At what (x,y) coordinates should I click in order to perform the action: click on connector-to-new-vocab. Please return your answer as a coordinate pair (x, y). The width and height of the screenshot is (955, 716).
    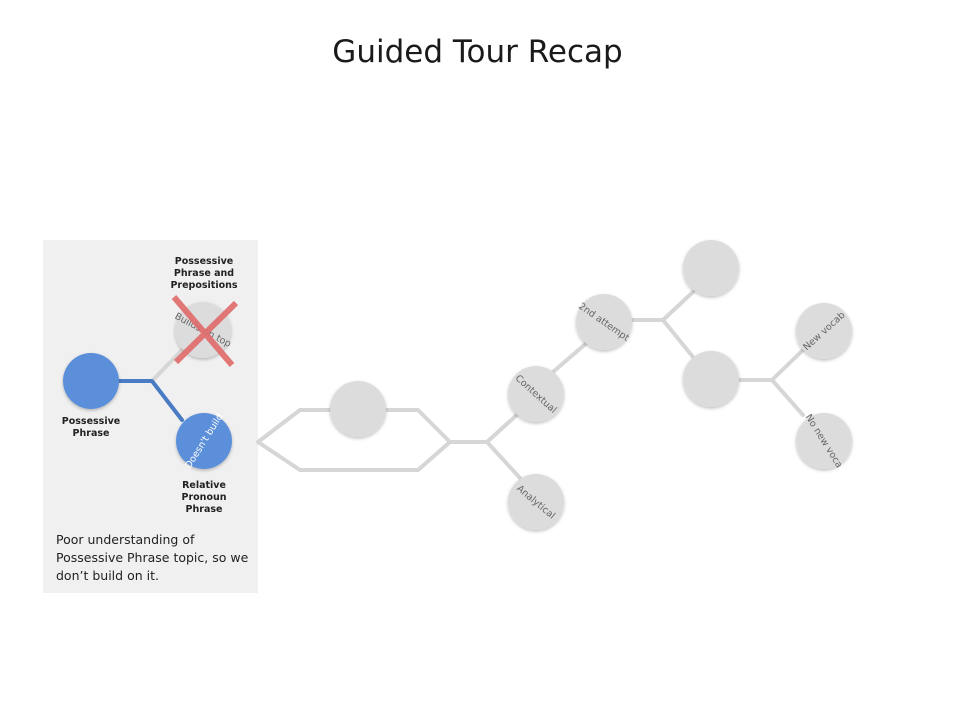
    Looking at the image, I should click on (771, 365).